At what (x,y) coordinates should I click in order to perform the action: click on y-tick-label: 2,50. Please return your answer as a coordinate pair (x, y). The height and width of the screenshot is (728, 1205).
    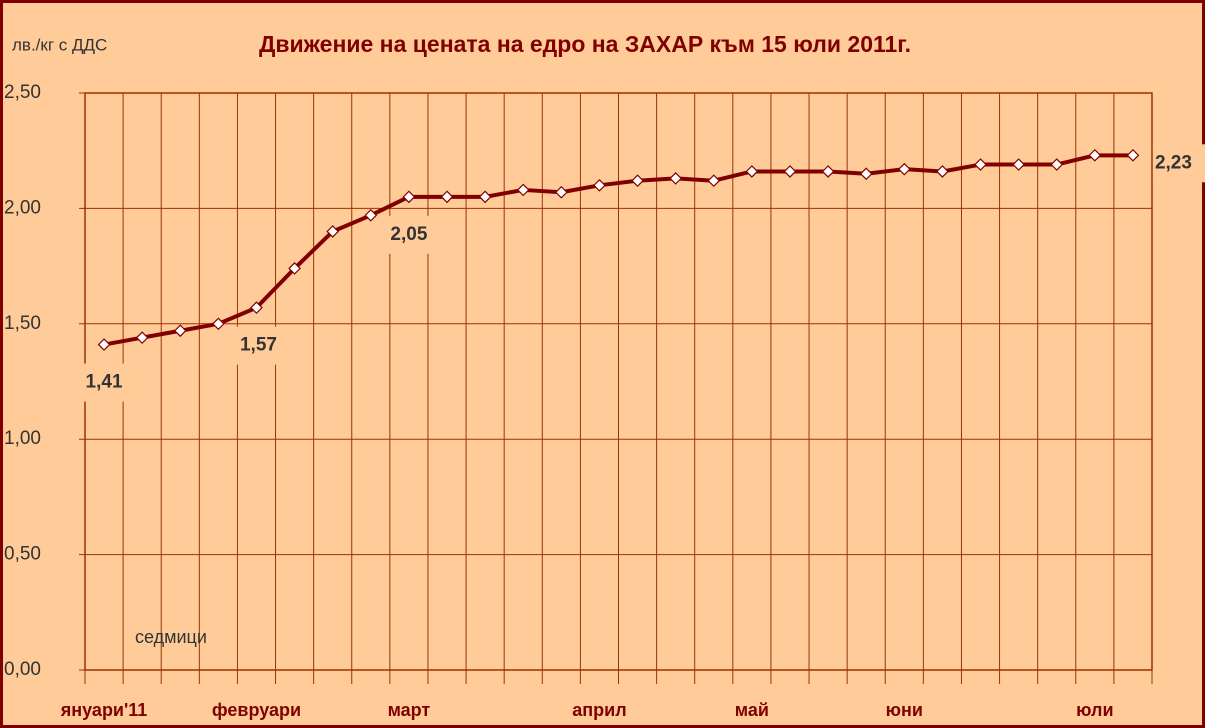
    Looking at the image, I should click on (22, 92).